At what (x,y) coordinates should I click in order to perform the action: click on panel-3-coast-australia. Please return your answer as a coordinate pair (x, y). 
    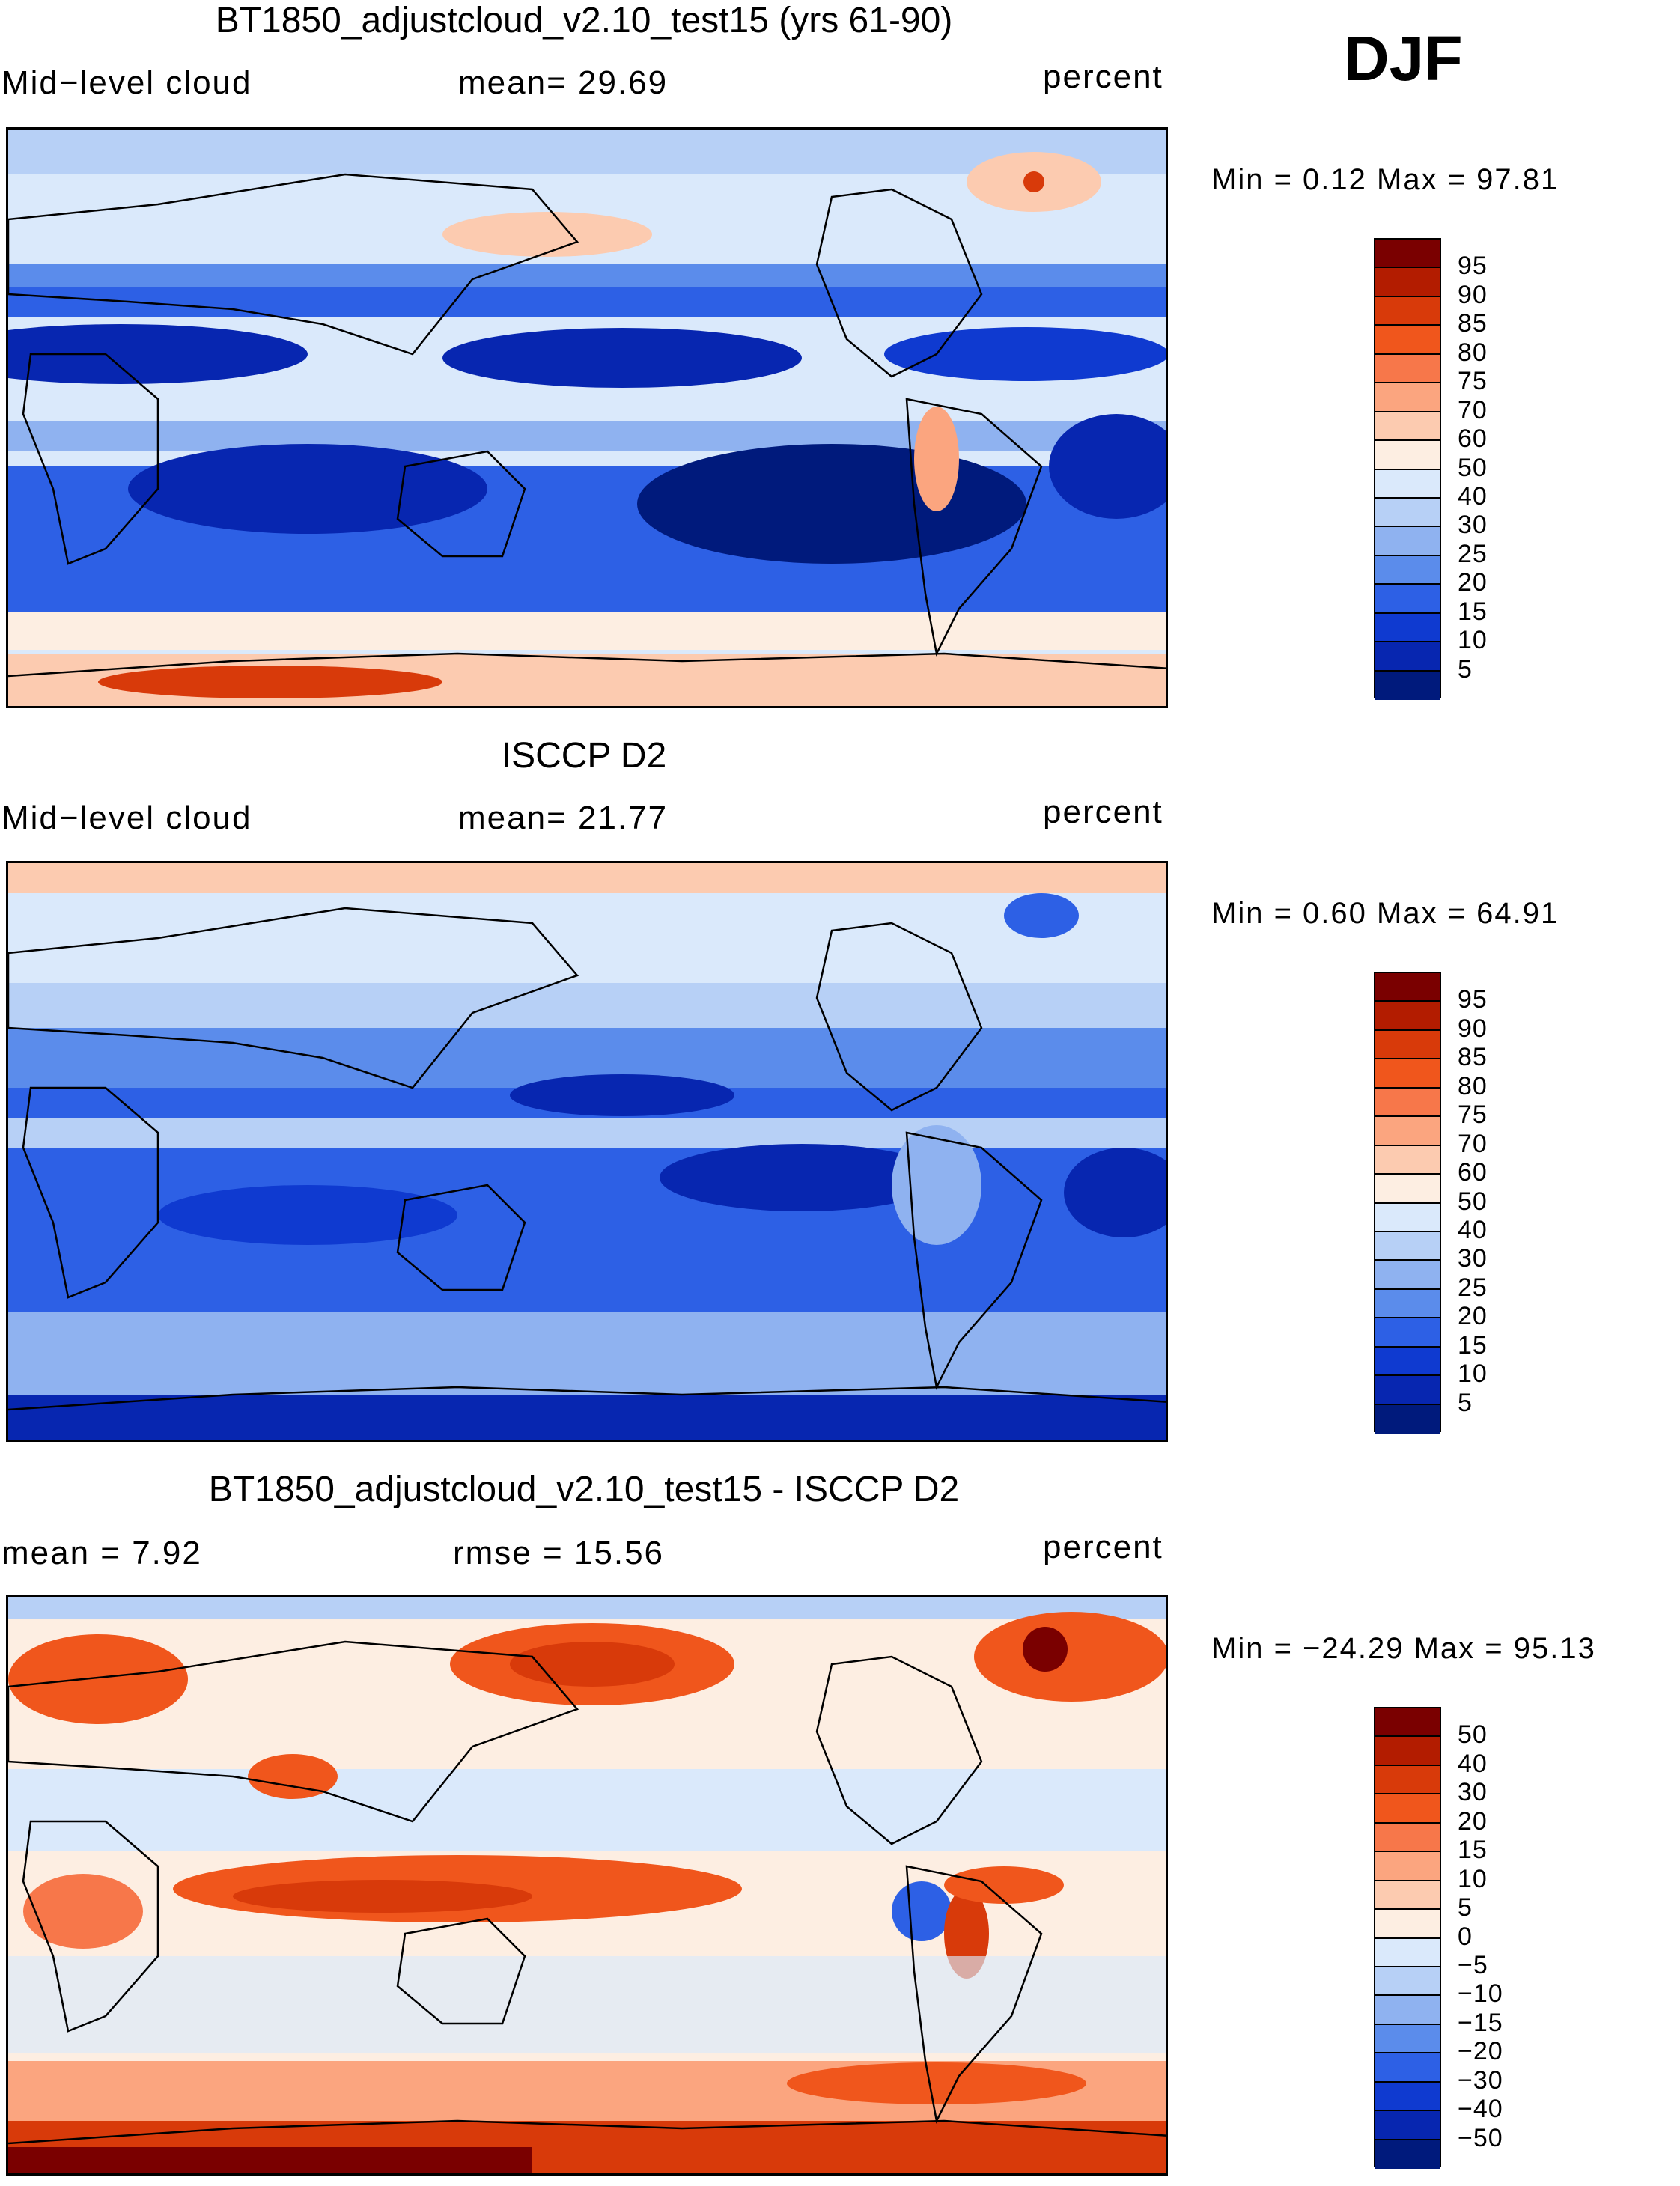
    Looking at the image, I should click on (461, 1971).